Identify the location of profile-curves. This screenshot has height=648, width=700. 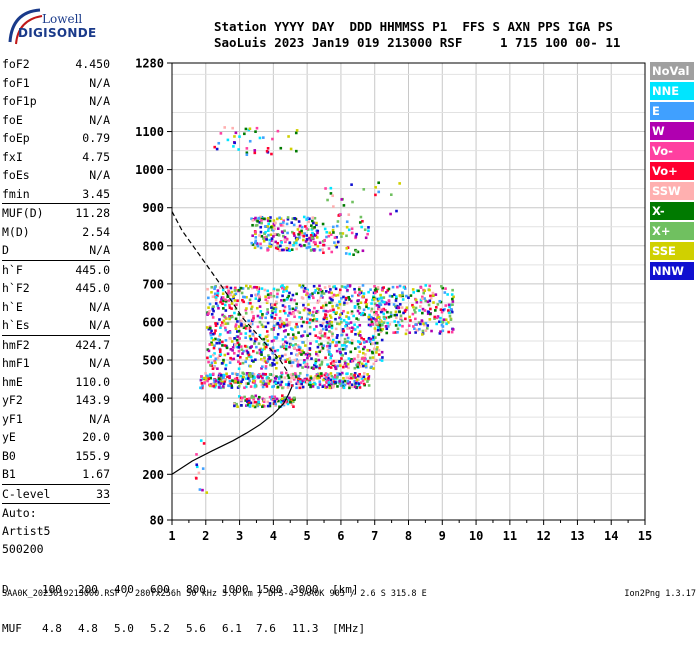
(232, 343).